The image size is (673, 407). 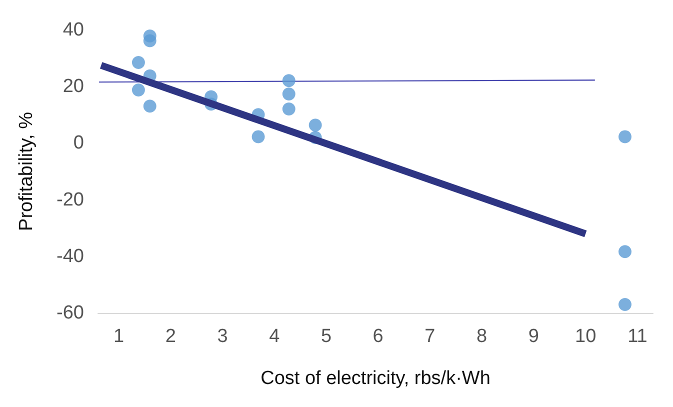 I want to click on y-tick-label: 0, so click(x=78, y=143).